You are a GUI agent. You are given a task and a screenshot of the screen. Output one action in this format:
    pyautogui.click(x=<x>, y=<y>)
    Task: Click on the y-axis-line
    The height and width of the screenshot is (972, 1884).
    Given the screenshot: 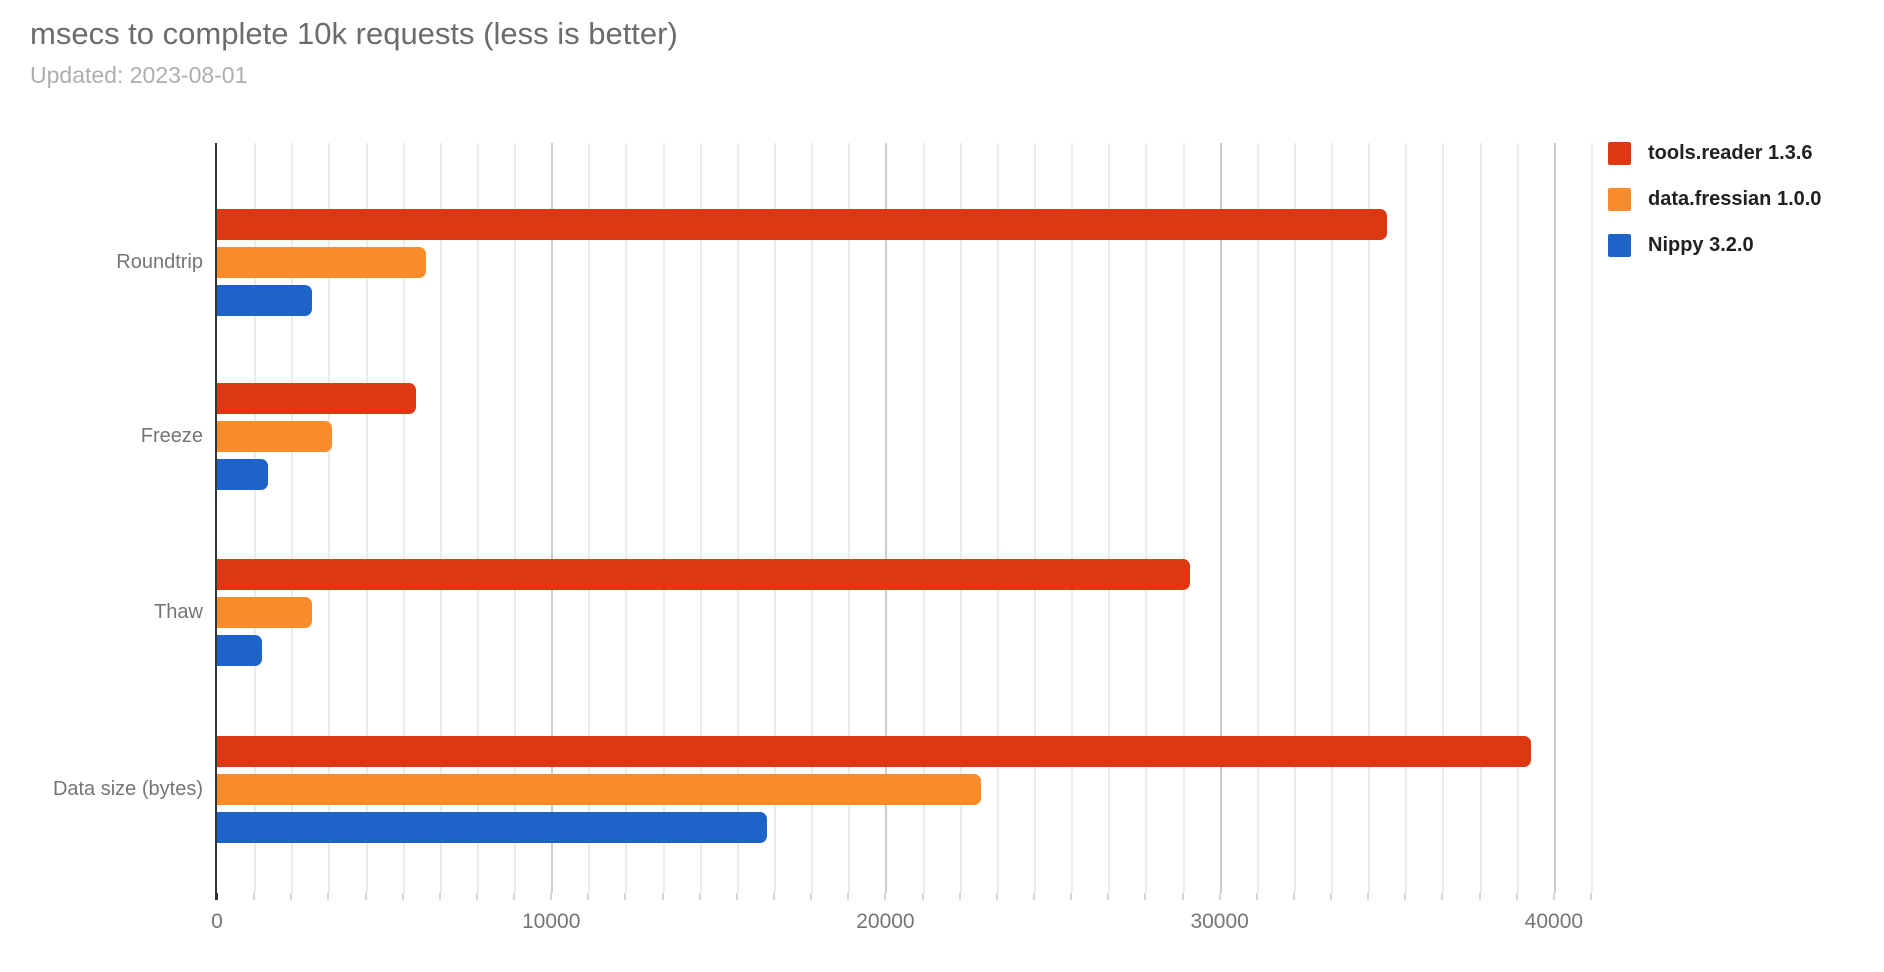 What is the action you would take?
    pyautogui.click(x=216, y=521)
    